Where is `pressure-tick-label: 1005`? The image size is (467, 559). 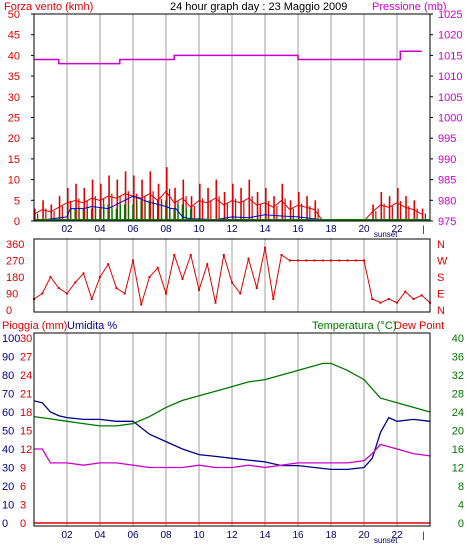 pressure-tick-label: 1005 is located at coordinates (450, 98).